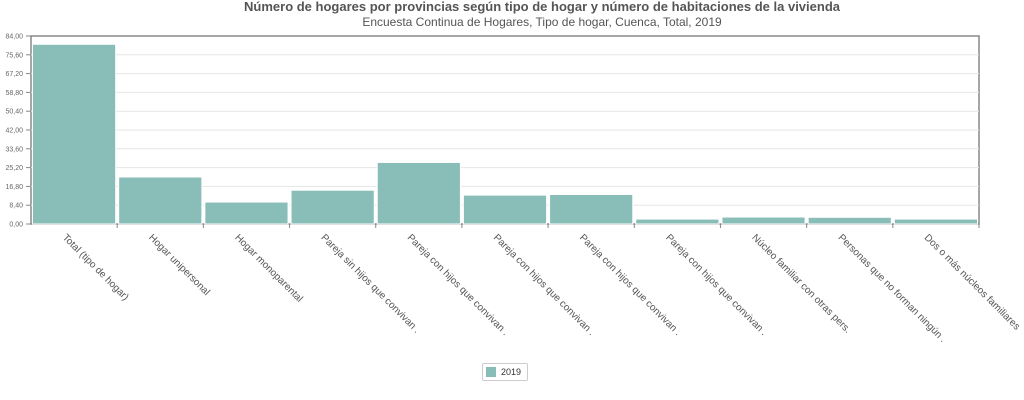 This screenshot has height=400, width=1024. What do you see at coordinates (95, 267) in the screenshot?
I see `x-tick-label: Total (tipo de hogar)` at bounding box center [95, 267].